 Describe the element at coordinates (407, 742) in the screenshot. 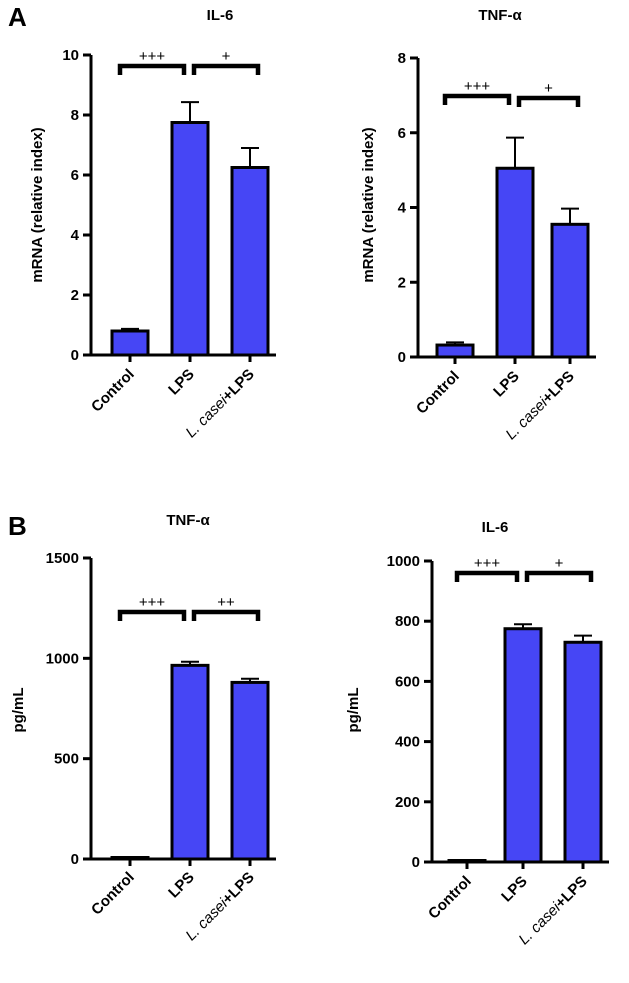

I see `y-tick-label: 400` at that location.